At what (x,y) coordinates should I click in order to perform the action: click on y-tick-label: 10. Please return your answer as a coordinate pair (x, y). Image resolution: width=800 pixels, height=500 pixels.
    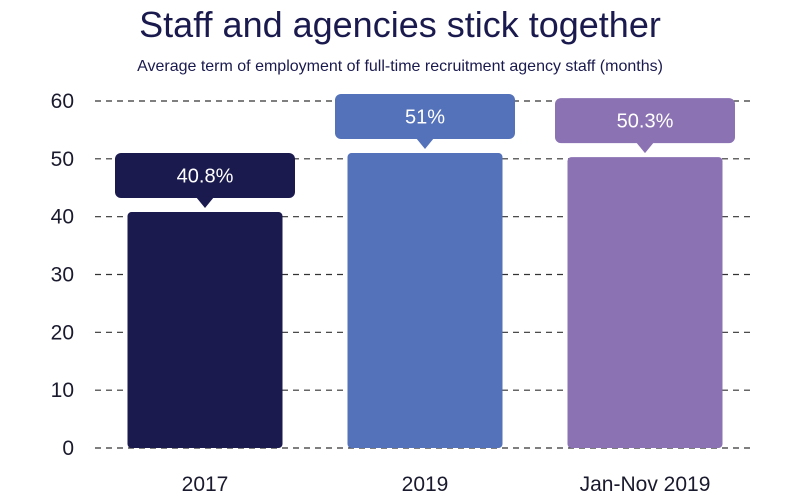
    Looking at the image, I should click on (62, 390).